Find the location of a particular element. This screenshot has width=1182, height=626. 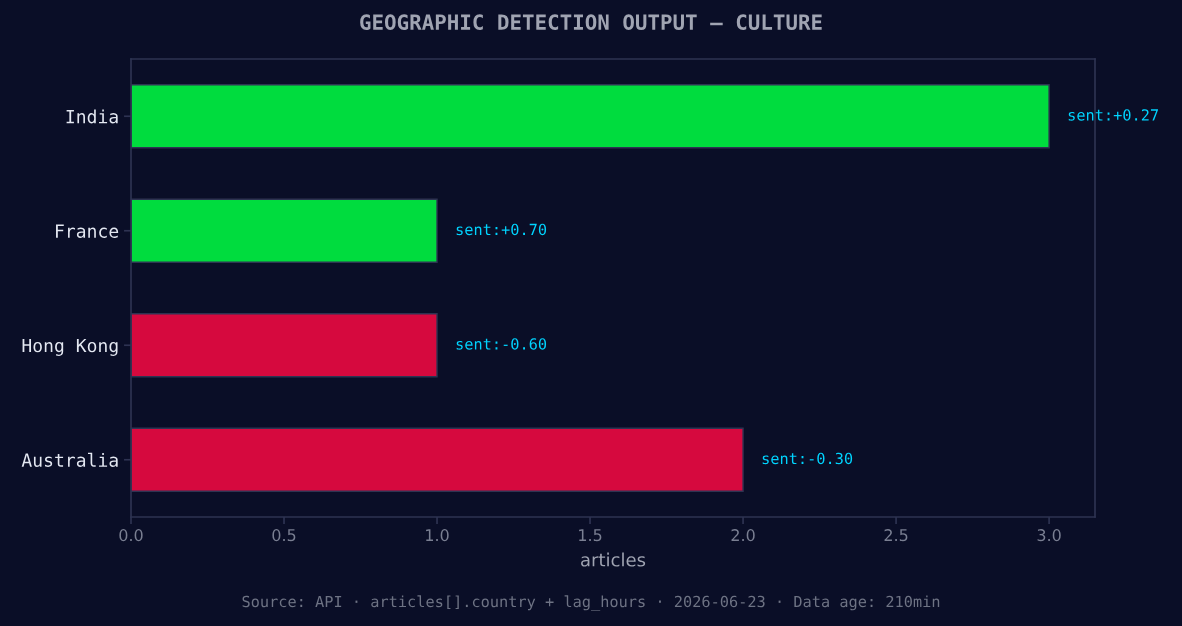

annotation: sent:-0.30 is located at coordinates (807, 458).